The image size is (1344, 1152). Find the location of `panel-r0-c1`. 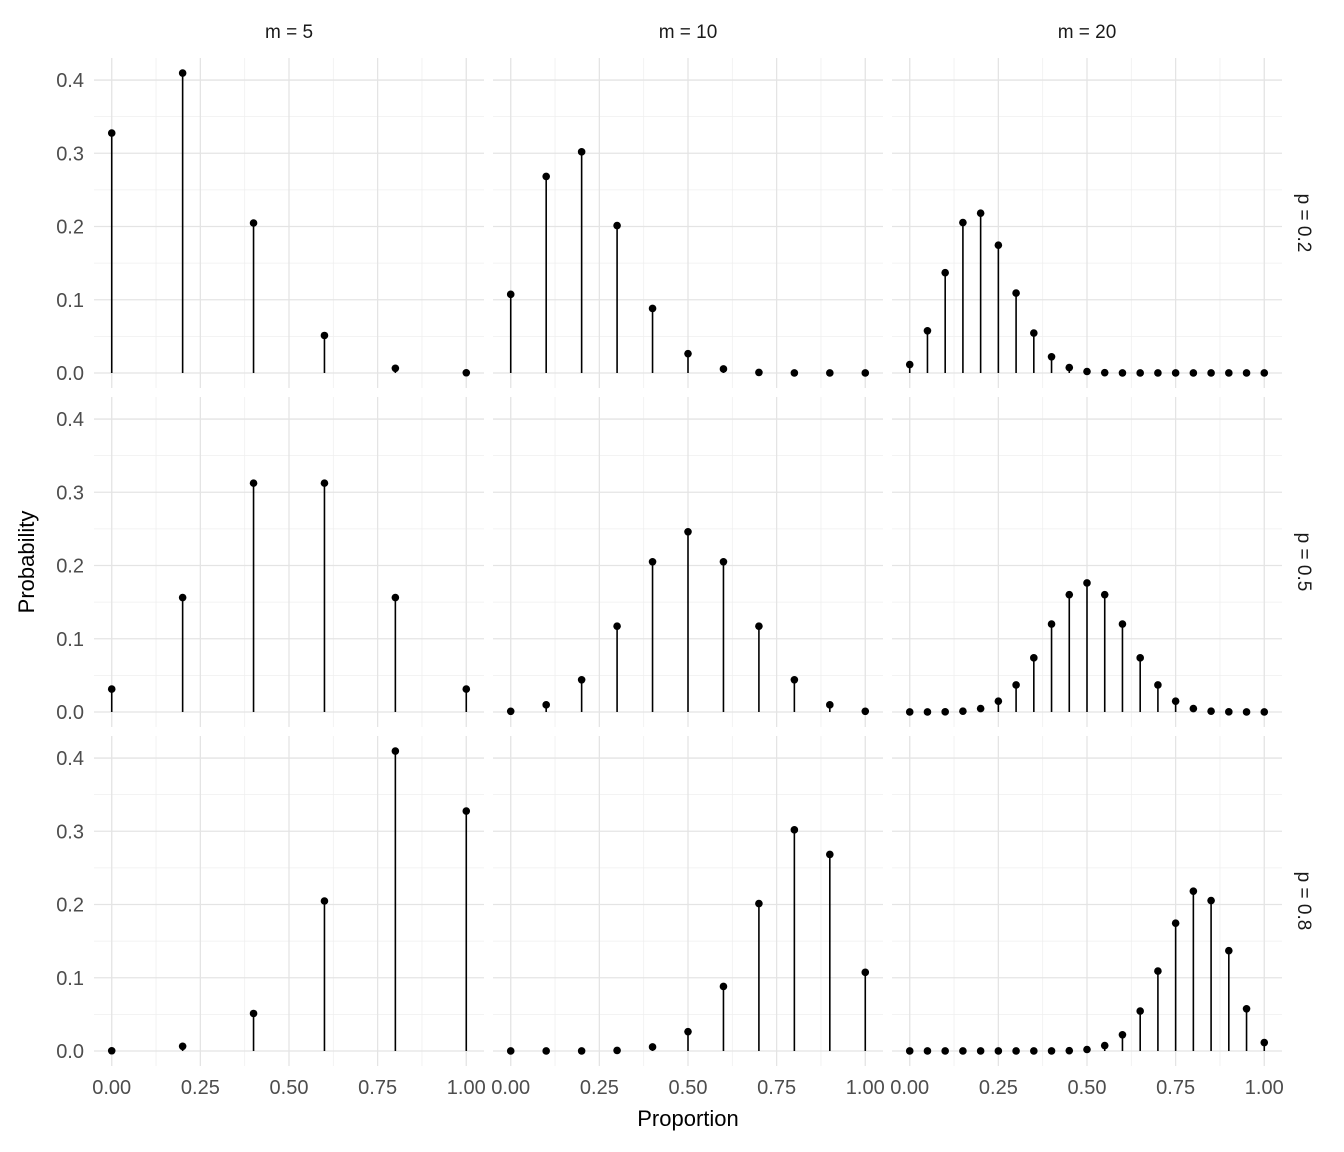

panel-r0-c1 is located at coordinates (688, 223).